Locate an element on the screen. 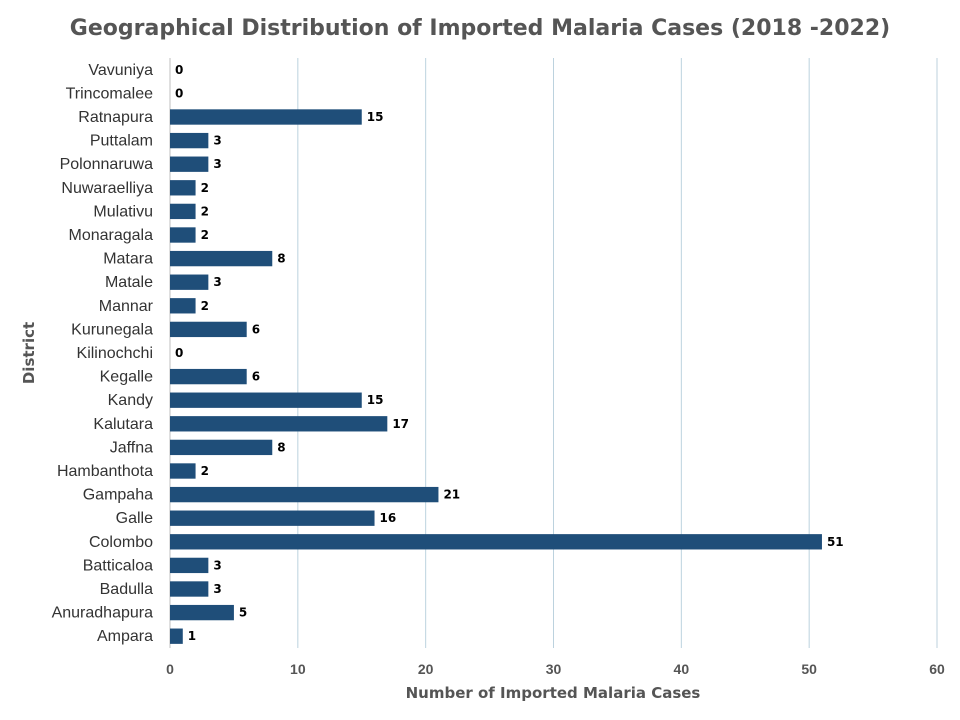 Image resolution: width=960 pixels, height=720 pixels. category-label: Kandy is located at coordinates (130, 400).